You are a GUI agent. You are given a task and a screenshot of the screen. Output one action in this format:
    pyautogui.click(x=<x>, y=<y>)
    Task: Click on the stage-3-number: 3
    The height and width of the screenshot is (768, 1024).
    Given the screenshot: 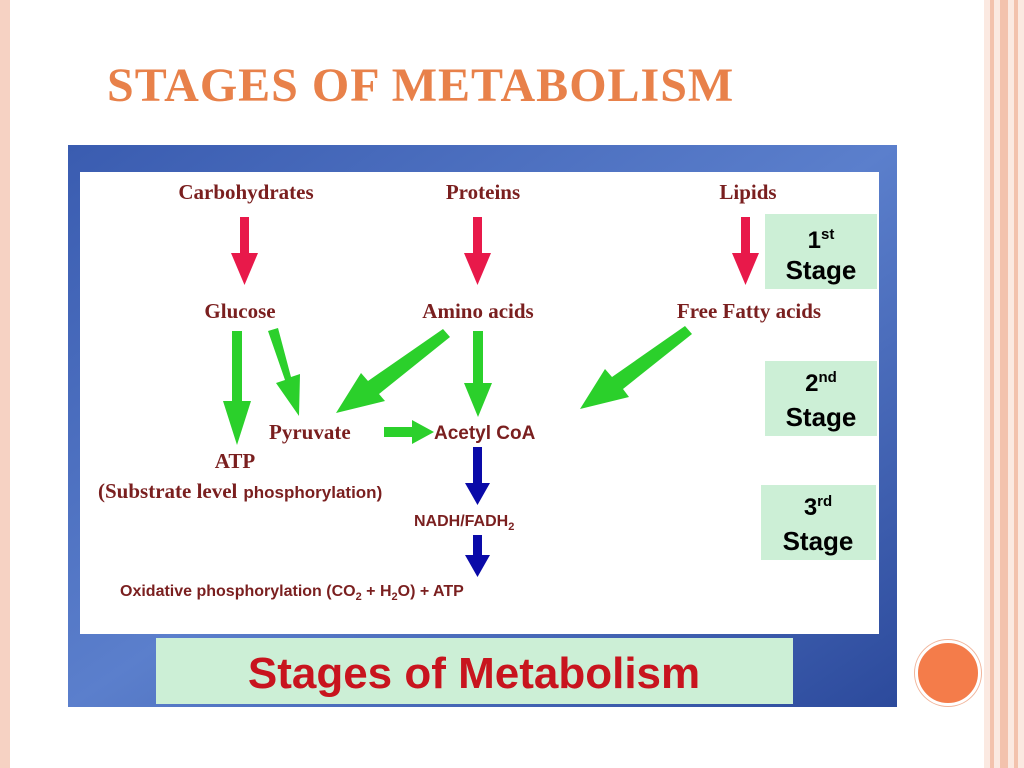 What is the action you would take?
    pyautogui.click(x=810, y=507)
    